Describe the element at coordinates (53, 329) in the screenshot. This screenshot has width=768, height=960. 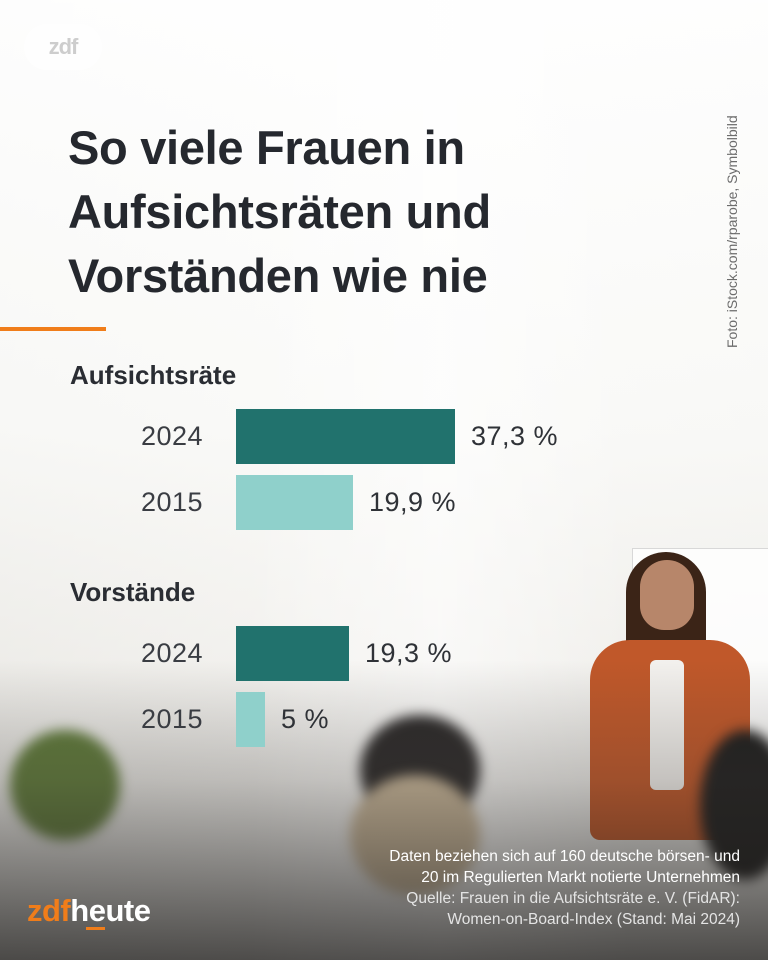
I see `accent-rule` at that location.